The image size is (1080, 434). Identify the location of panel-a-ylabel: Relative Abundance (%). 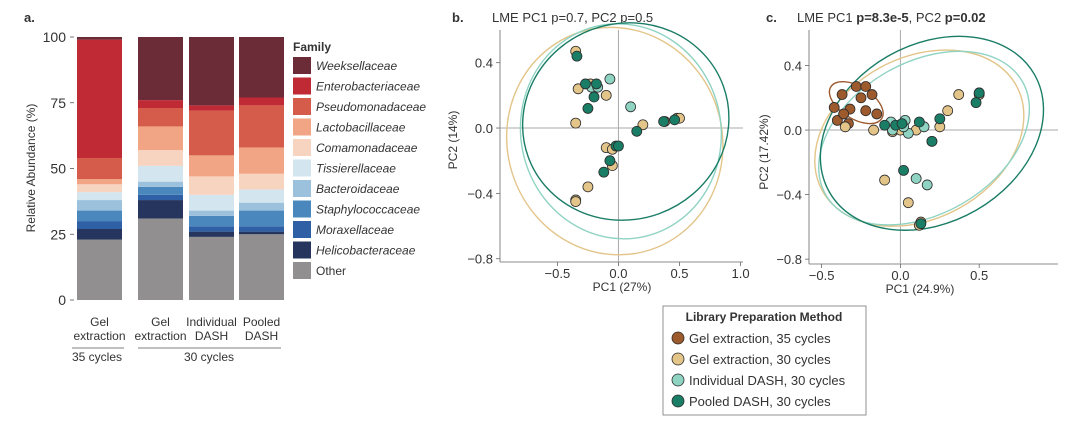
(31, 168).